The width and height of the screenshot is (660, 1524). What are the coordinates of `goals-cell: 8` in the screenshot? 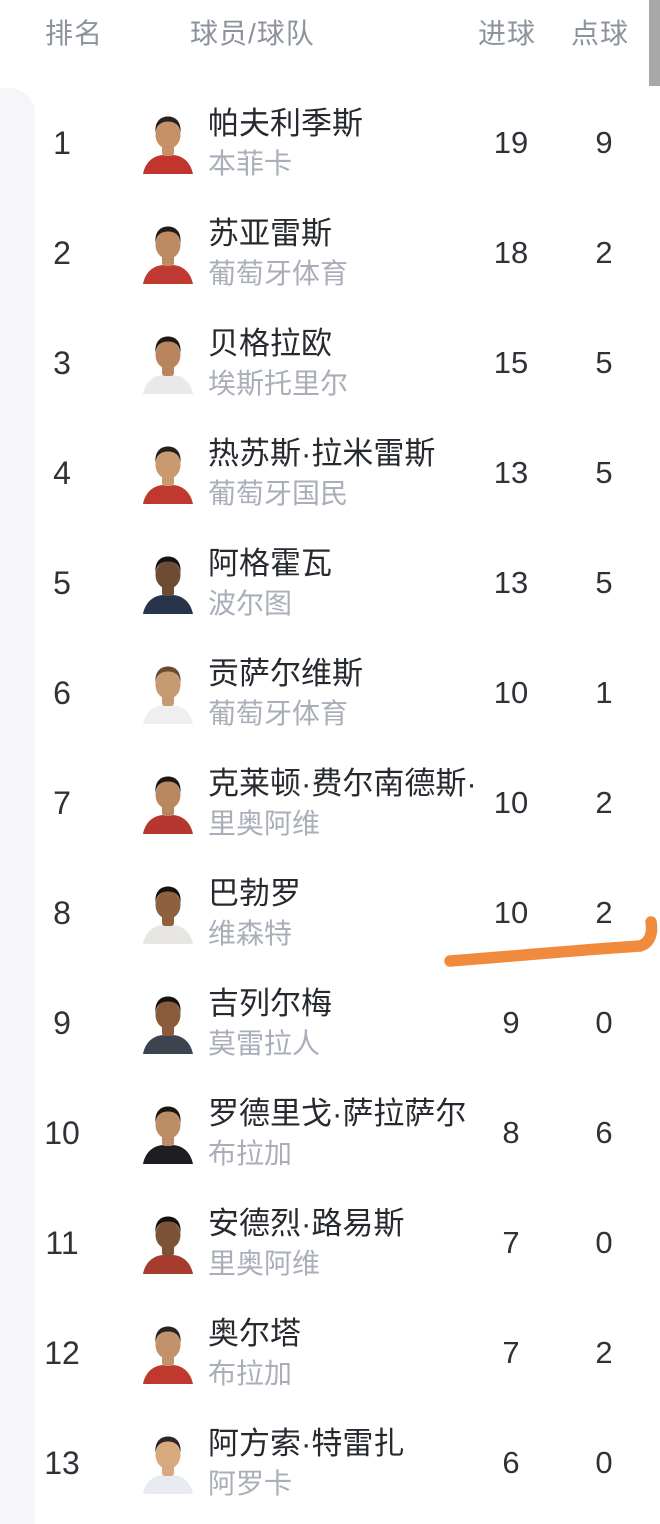 It's located at (511, 1132).